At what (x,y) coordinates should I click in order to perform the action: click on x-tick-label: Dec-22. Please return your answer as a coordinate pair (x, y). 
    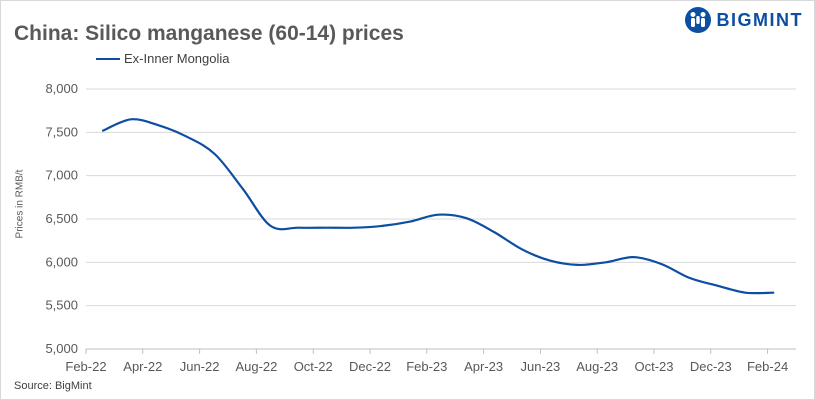
    Looking at the image, I should click on (370, 366).